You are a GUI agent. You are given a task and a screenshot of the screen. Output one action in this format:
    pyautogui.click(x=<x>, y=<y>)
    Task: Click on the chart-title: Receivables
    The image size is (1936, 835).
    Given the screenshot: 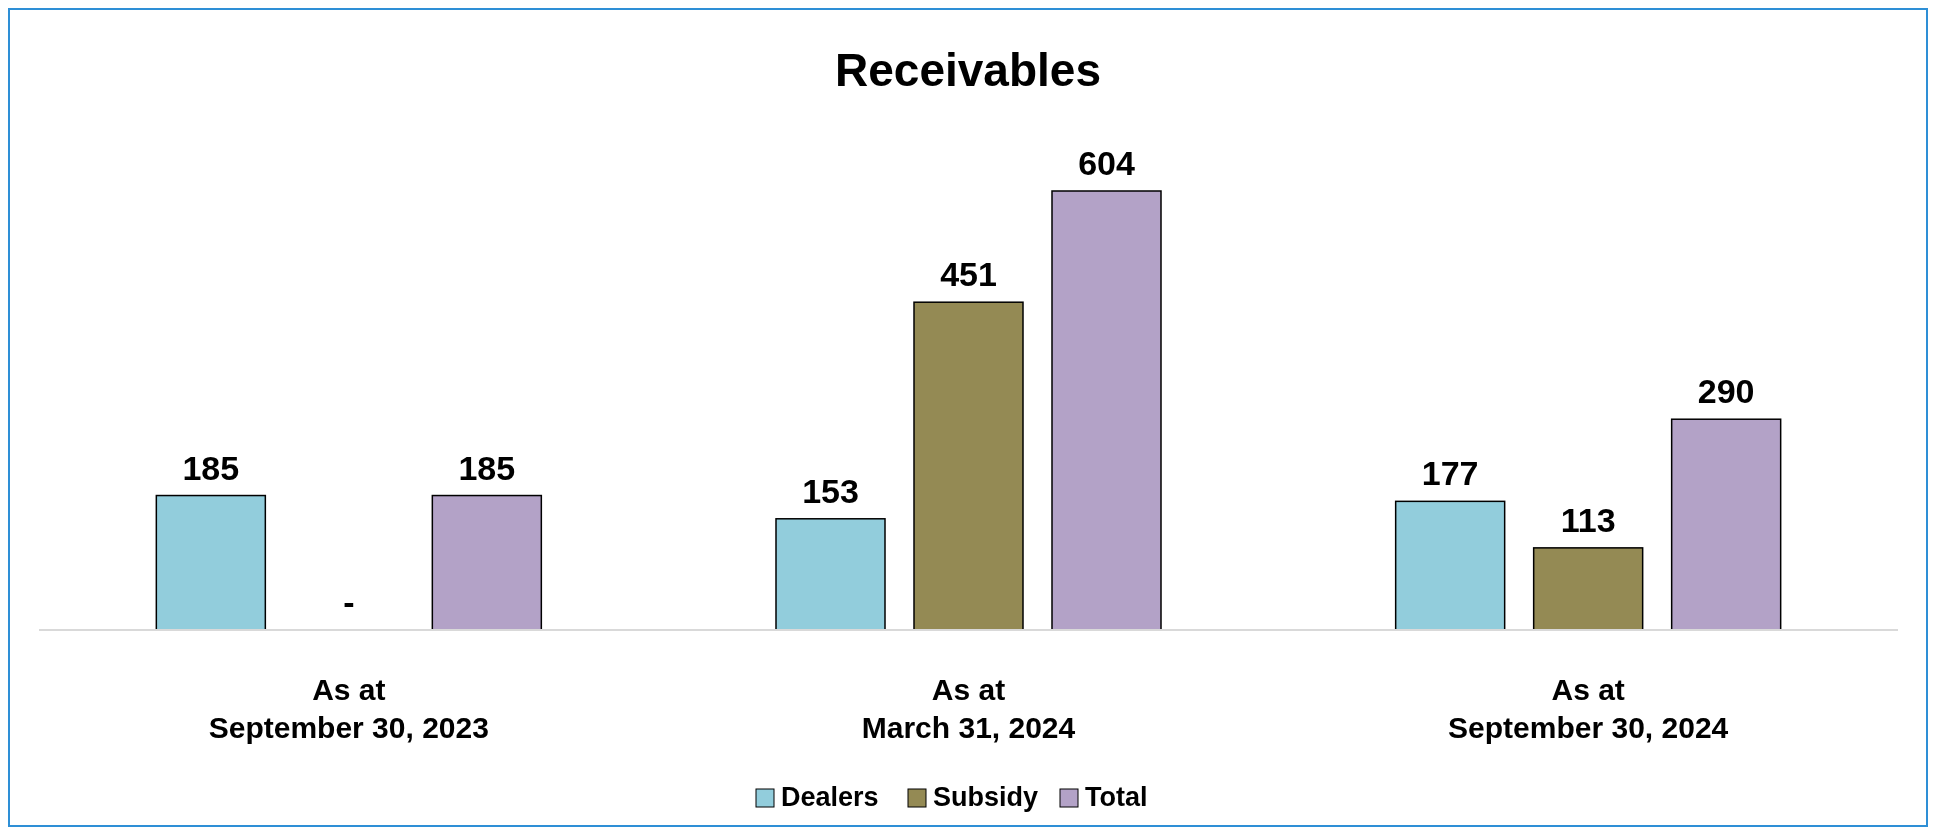 What is the action you would take?
    pyautogui.click(x=968, y=70)
    